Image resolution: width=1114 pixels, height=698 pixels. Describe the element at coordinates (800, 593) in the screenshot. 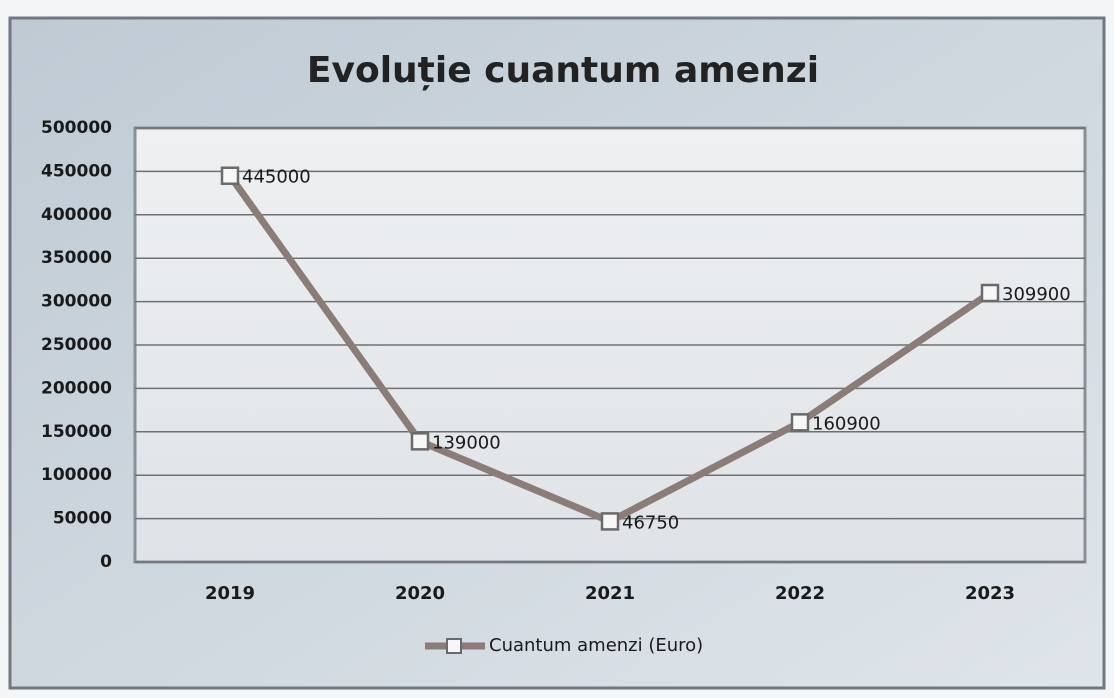

I see `x-tick-label: 2022` at that location.